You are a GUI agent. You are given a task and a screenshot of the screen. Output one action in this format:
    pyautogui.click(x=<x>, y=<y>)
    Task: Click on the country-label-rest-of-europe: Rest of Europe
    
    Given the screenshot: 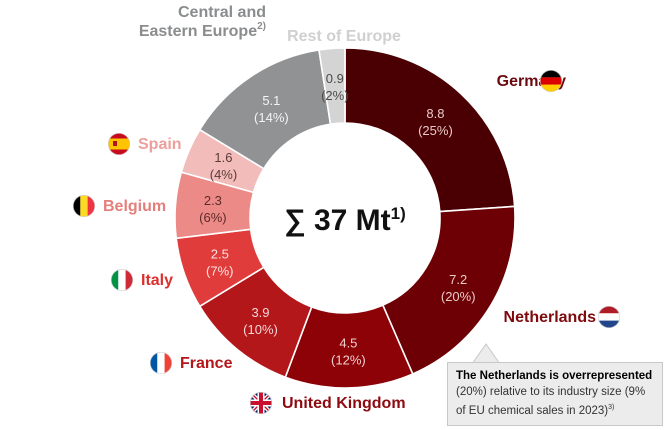 What is the action you would take?
    pyautogui.click(x=344, y=36)
    